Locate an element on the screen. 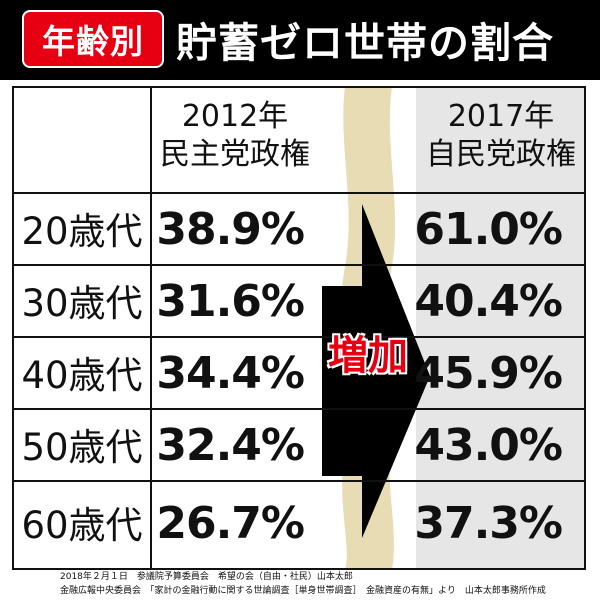  value-2017-60s: 37.3% is located at coordinates (488, 523).